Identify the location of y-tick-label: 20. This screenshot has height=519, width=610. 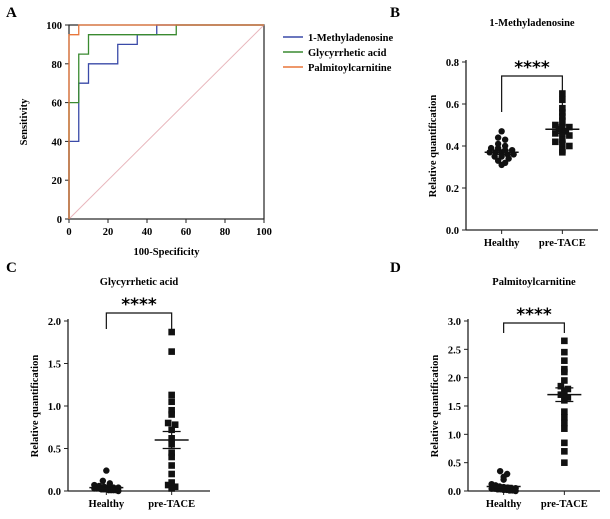
(57, 181).